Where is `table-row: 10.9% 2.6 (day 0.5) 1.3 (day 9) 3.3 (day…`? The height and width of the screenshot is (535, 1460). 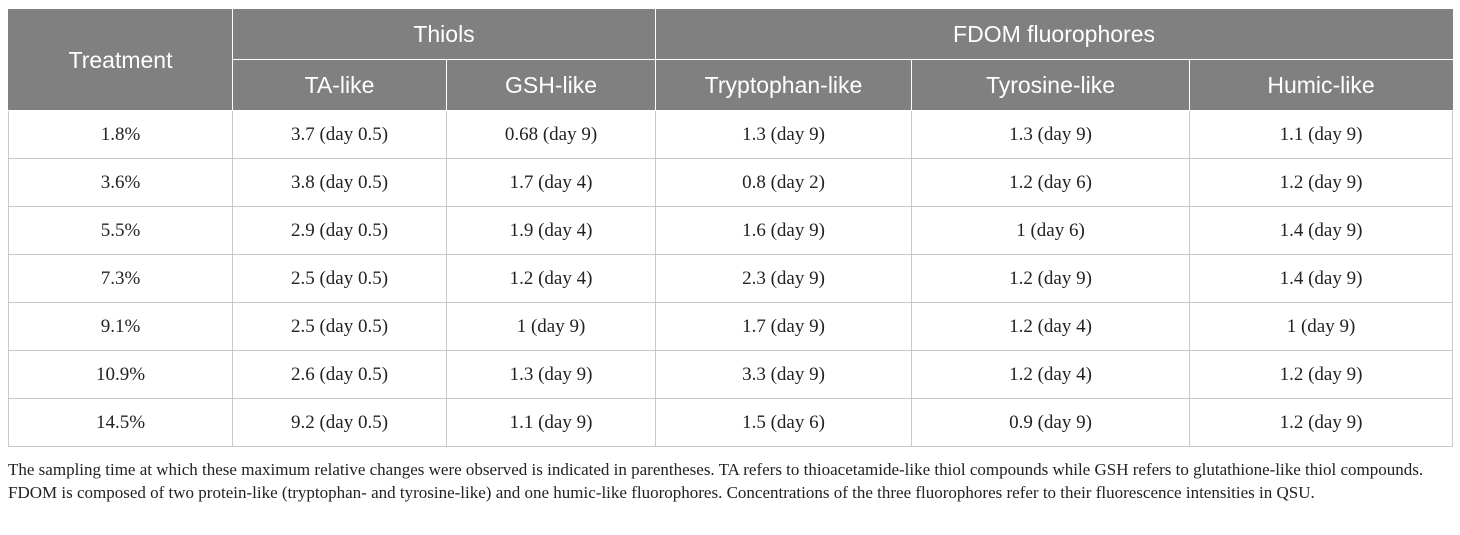
table-row: 10.9% 2.6 (day 0.5) 1.3 (day 9) 3.3 (day… is located at coordinates (731, 374).